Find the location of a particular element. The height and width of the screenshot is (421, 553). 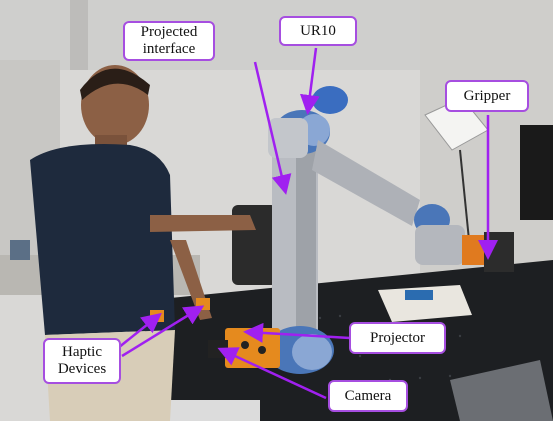

gripper-callout: Gripper is located at coordinates (487, 96).